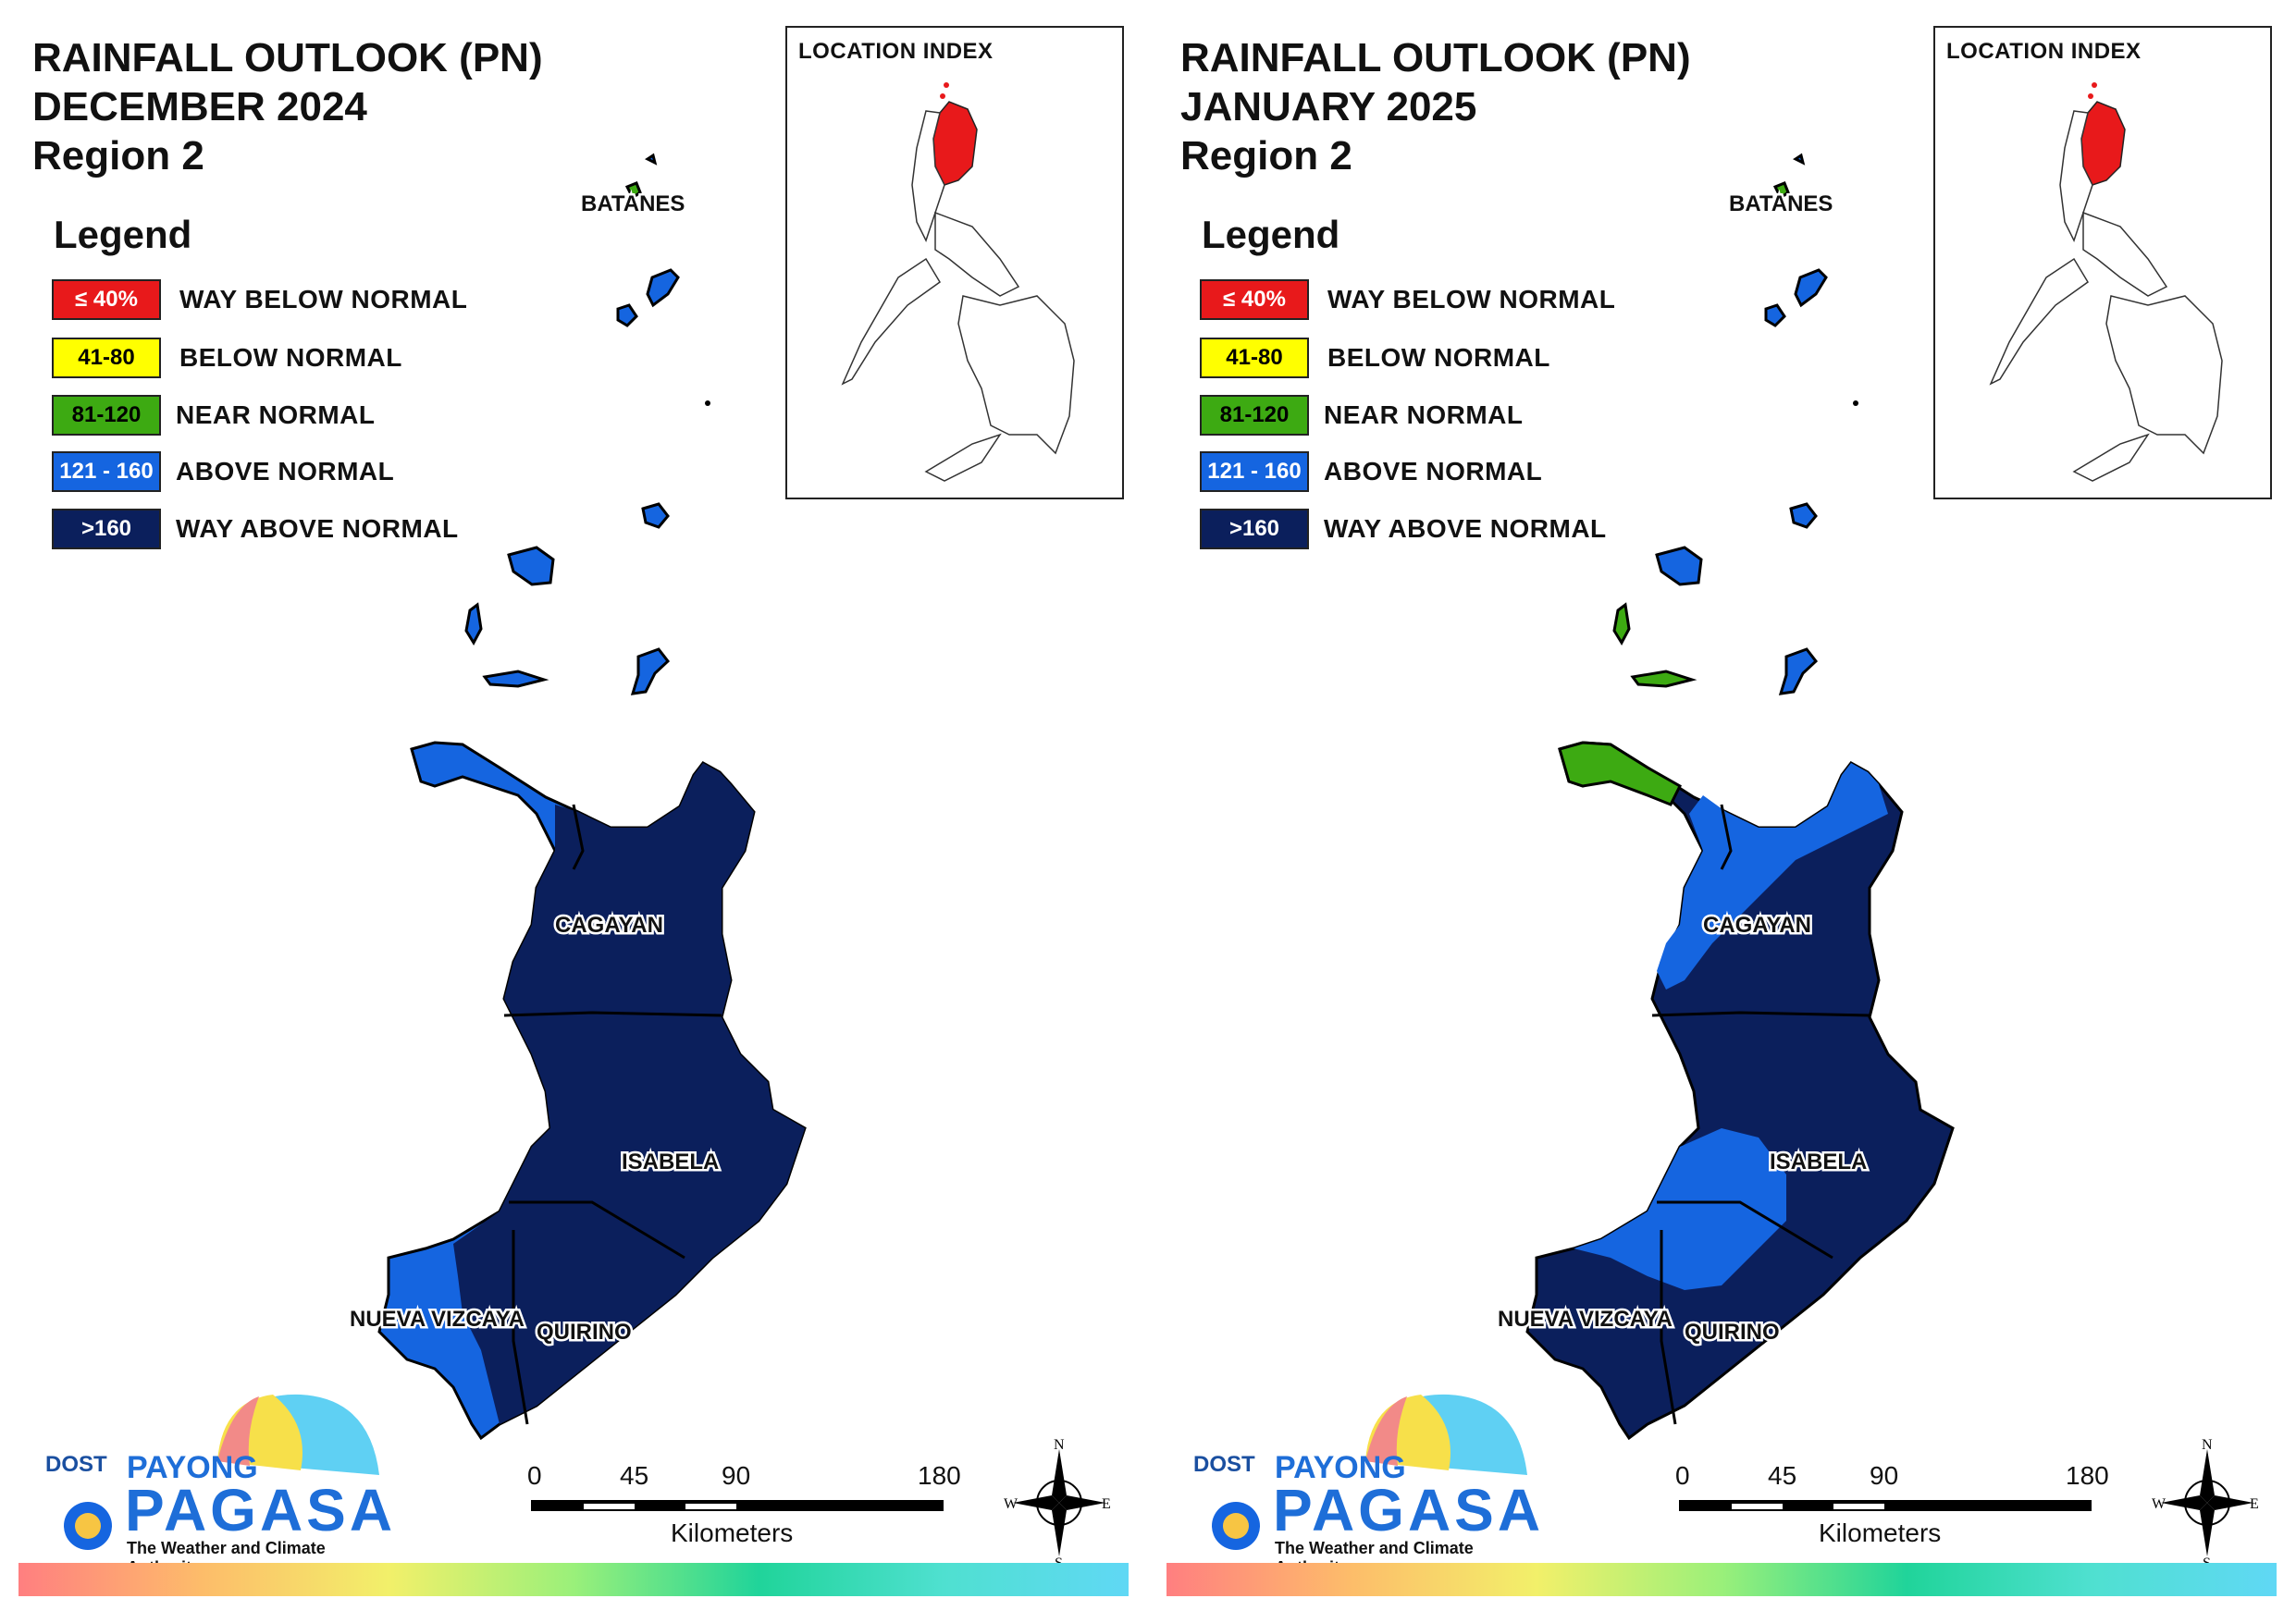 This screenshot has height=1623, width=2296. Describe the element at coordinates (2207, 1445) in the screenshot. I see `compass-n: N` at that location.